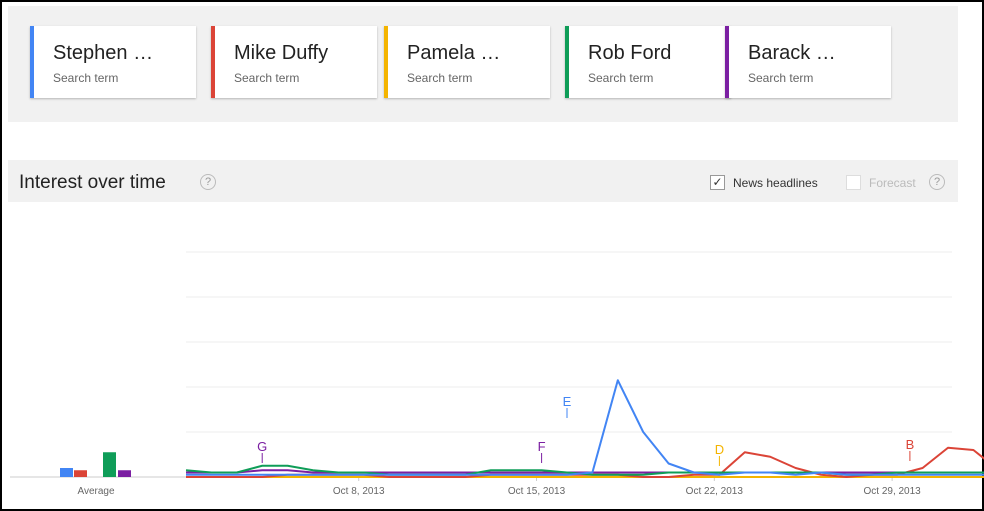 The height and width of the screenshot is (511, 984). What do you see at coordinates (937, 182) in the screenshot?
I see `forecast-help-icon: ?` at bounding box center [937, 182].